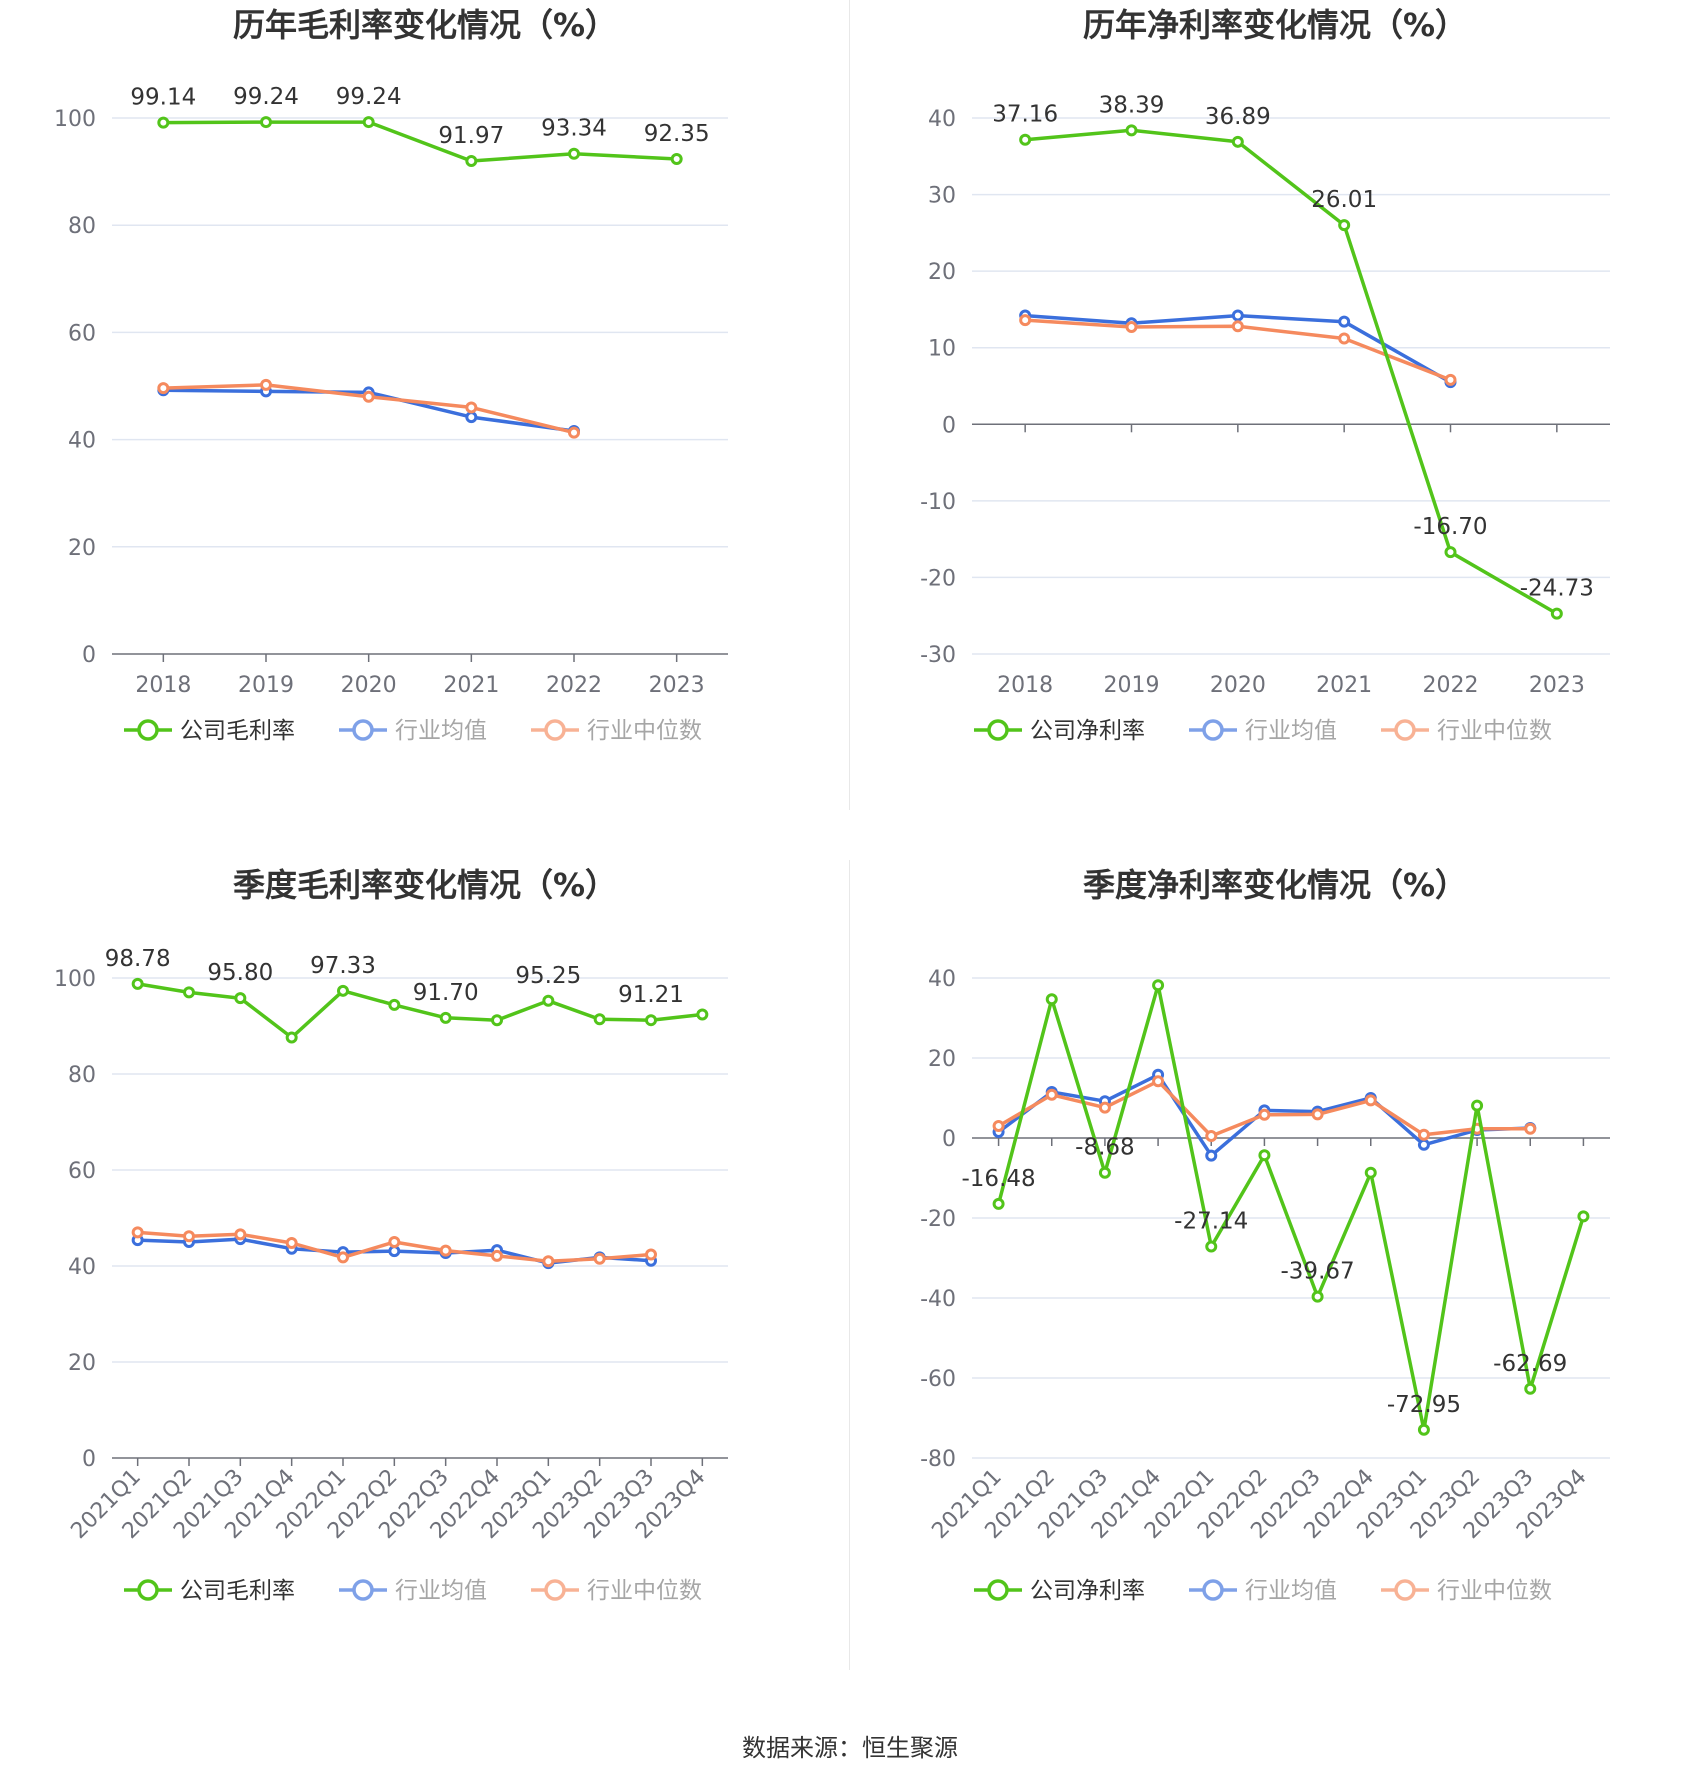 Image resolution: width=1700 pixels, height=1782 pixels. I want to click on y-tick-label: 80, so click(82, 226).